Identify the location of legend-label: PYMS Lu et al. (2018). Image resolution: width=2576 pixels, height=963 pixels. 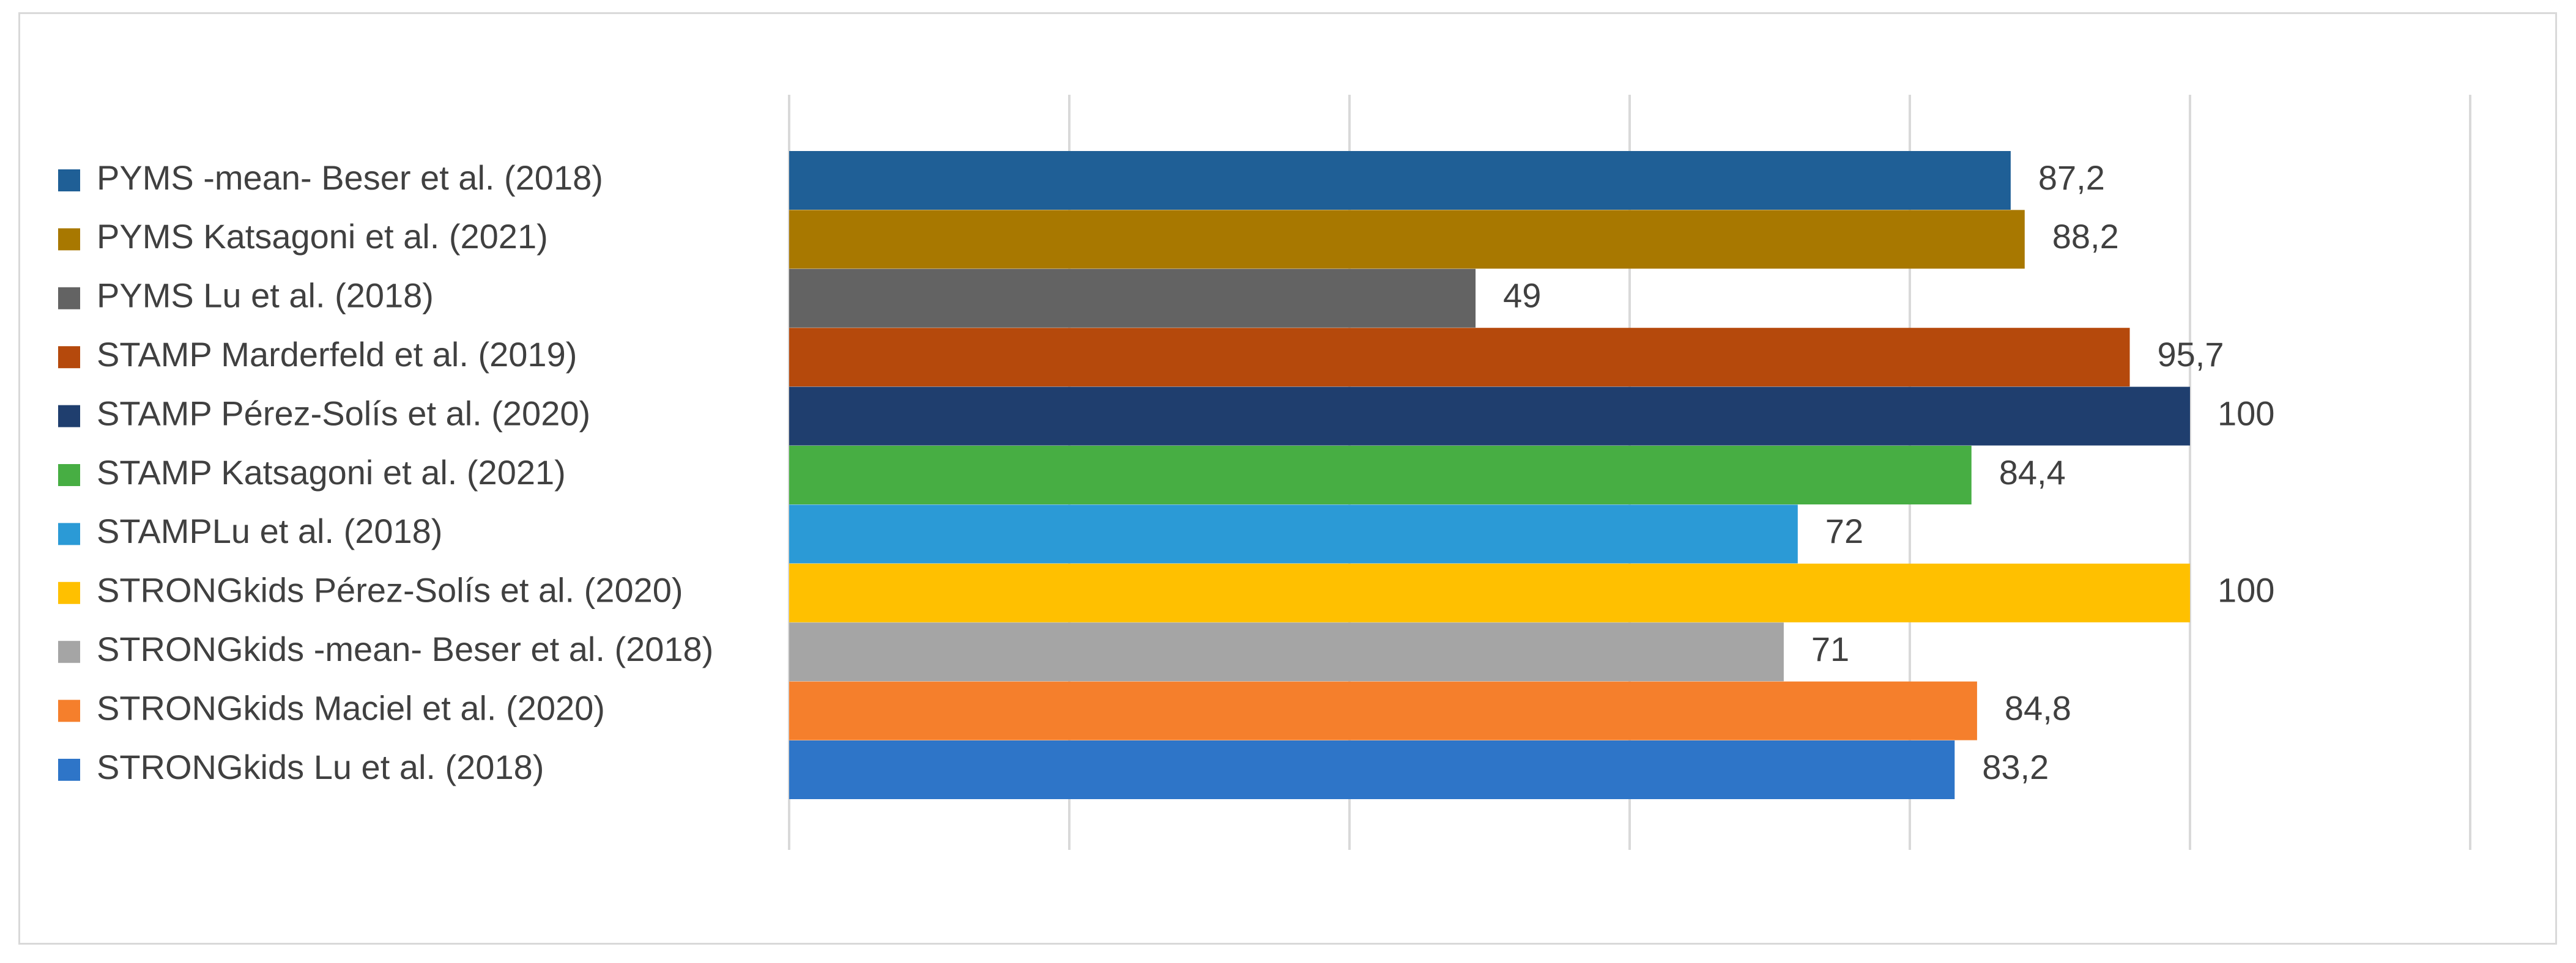
(265, 295).